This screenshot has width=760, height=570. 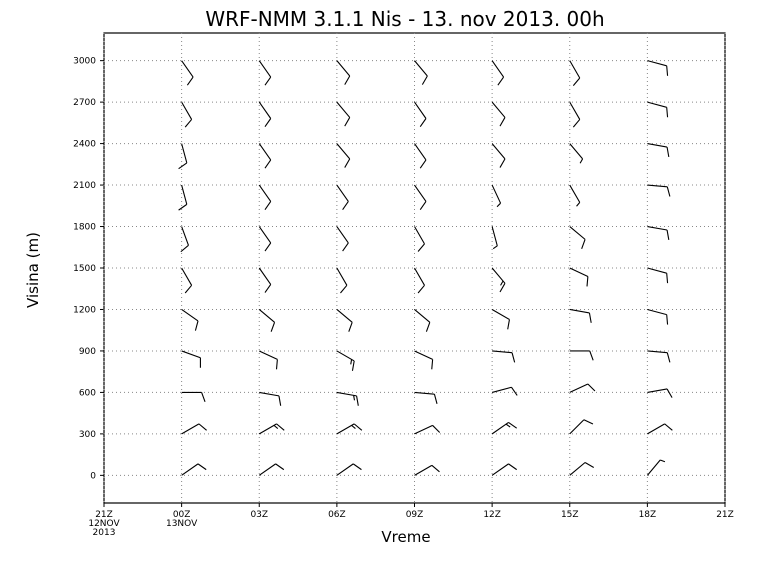 What do you see at coordinates (84, 269) in the screenshot?
I see `y-tick-label: 1500` at bounding box center [84, 269].